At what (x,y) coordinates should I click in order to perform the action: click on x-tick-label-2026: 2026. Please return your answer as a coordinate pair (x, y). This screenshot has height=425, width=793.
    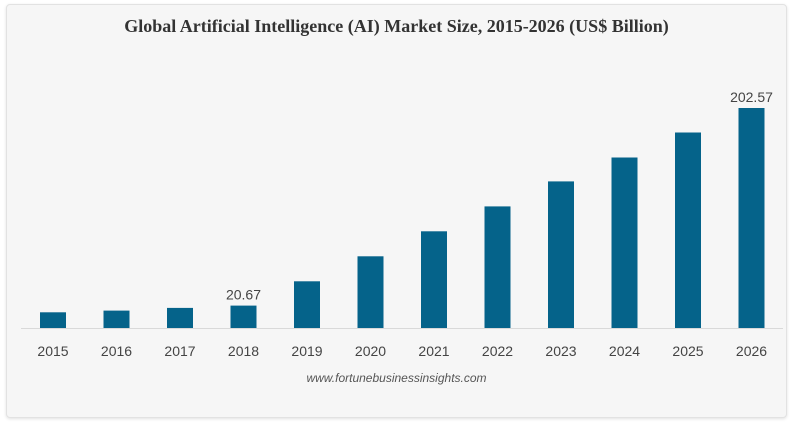
    Looking at the image, I should click on (751, 351).